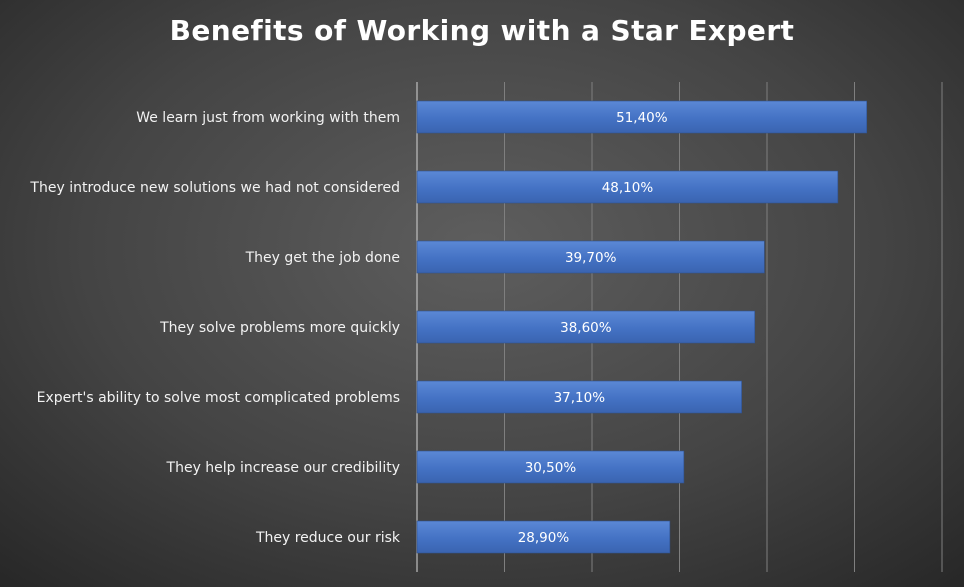 This screenshot has height=587, width=964. I want to click on category-label: They reduce our risk, so click(328, 538).